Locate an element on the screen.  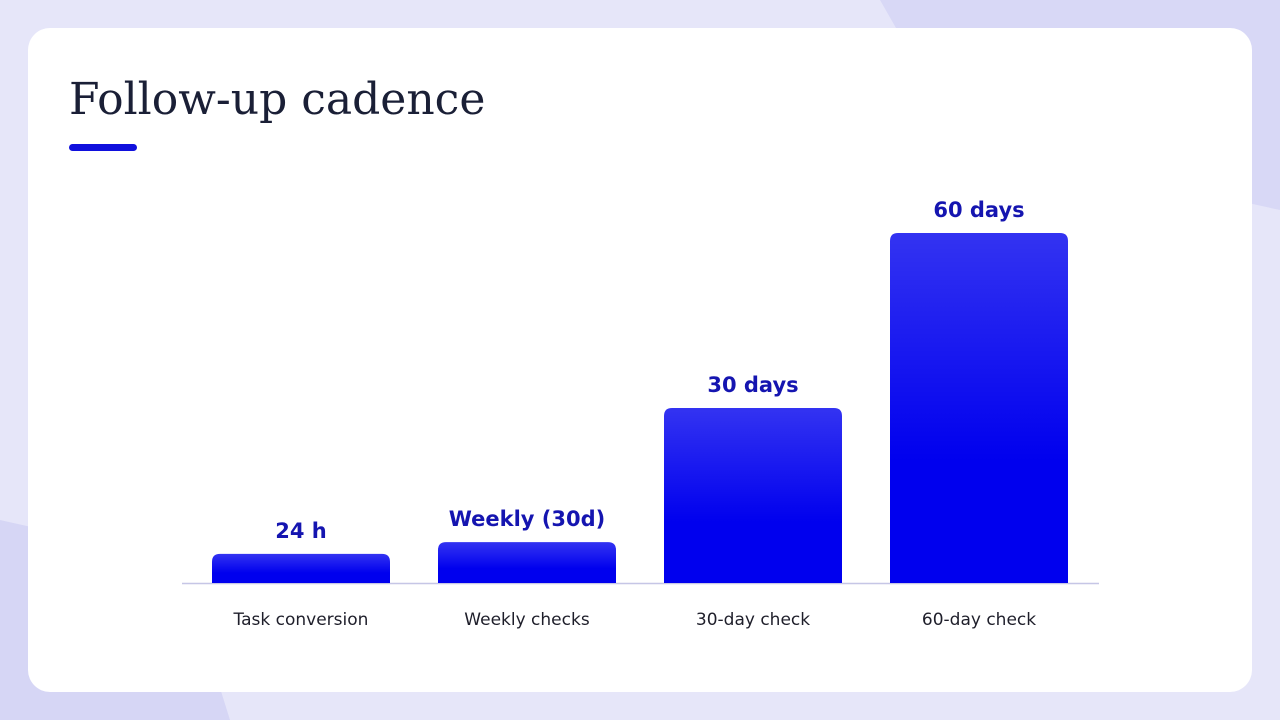
x-tick-label: 30-day check is located at coordinates (753, 620).